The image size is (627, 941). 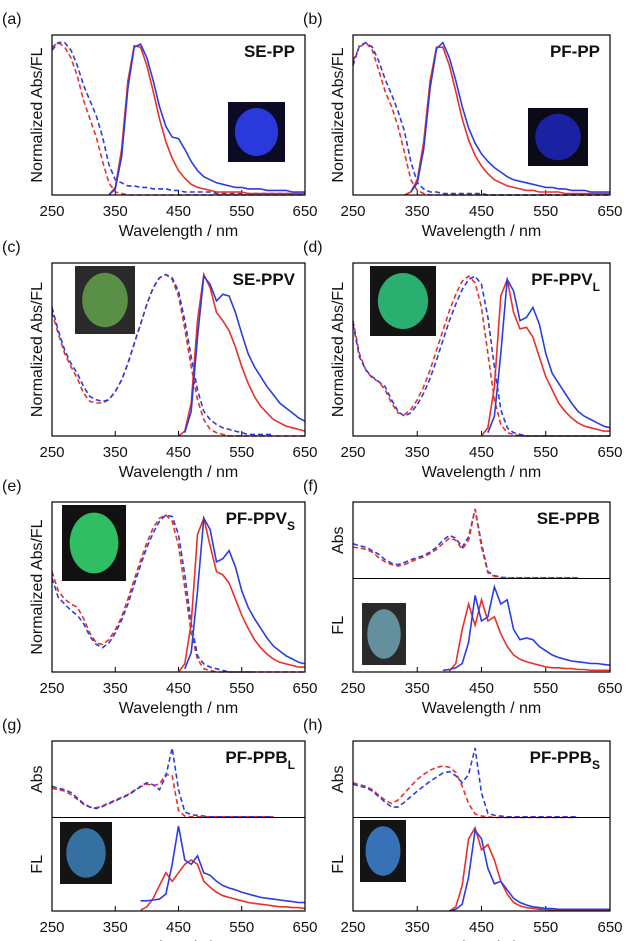 What do you see at coordinates (310, 486) in the screenshot?
I see `panel-label: (f)` at bounding box center [310, 486].